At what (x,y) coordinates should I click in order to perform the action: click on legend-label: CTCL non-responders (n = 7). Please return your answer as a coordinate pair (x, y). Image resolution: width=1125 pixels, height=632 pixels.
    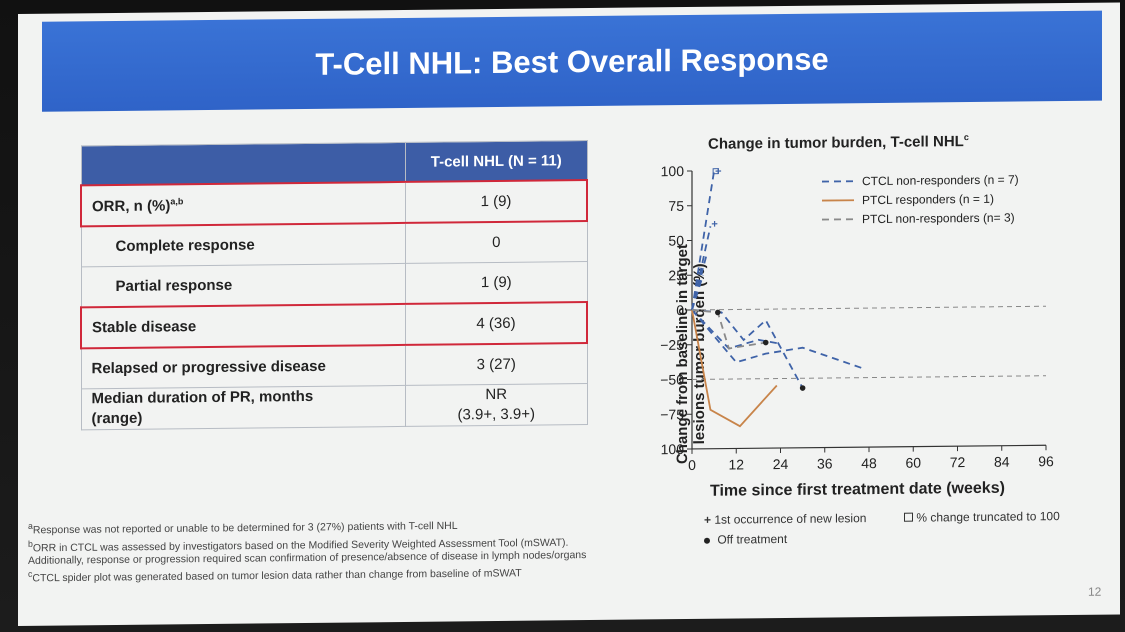
    Looking at the image, I should click on (940, 181).